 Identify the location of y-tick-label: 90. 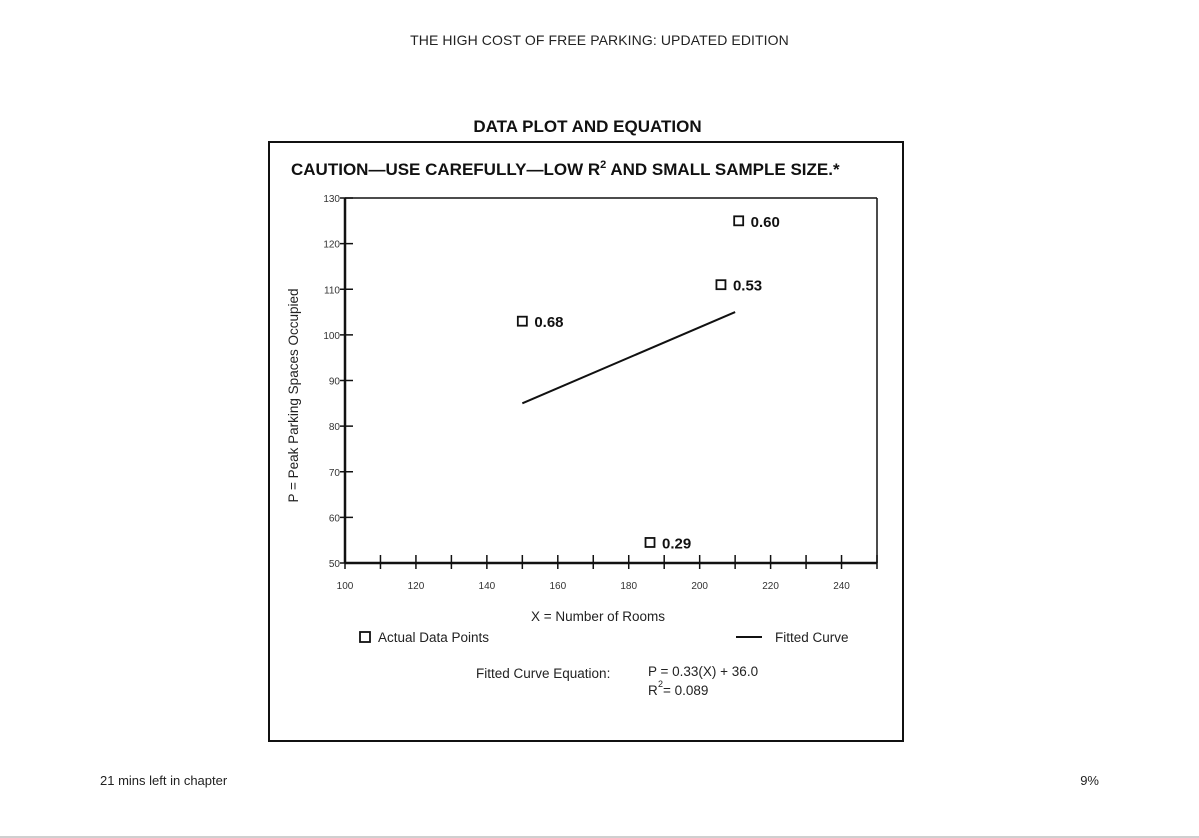
(335, 382).